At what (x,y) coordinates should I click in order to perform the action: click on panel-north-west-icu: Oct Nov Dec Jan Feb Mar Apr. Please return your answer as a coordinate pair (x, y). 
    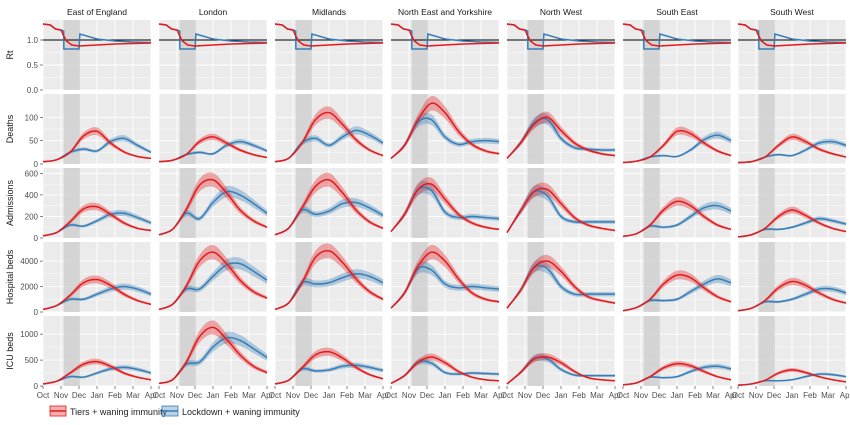
    Looking at the image, I should click on (561, 358).